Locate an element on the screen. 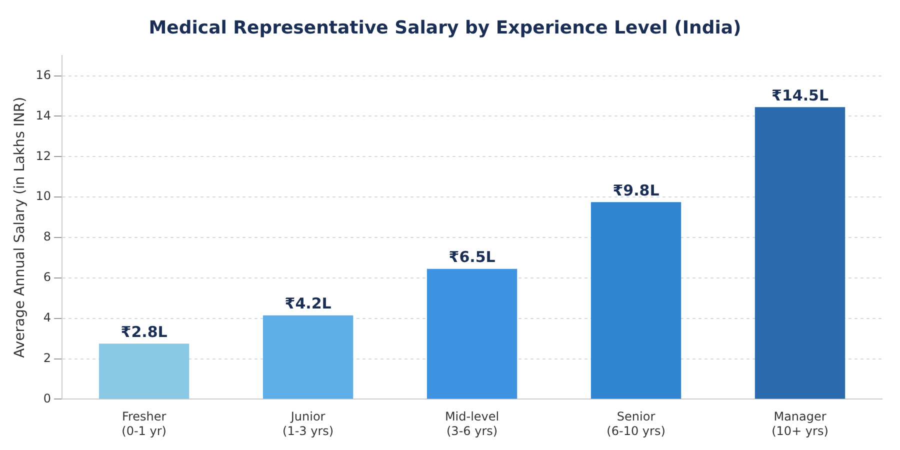  y-tick-label: 10 is located at coordinates (44, 196).